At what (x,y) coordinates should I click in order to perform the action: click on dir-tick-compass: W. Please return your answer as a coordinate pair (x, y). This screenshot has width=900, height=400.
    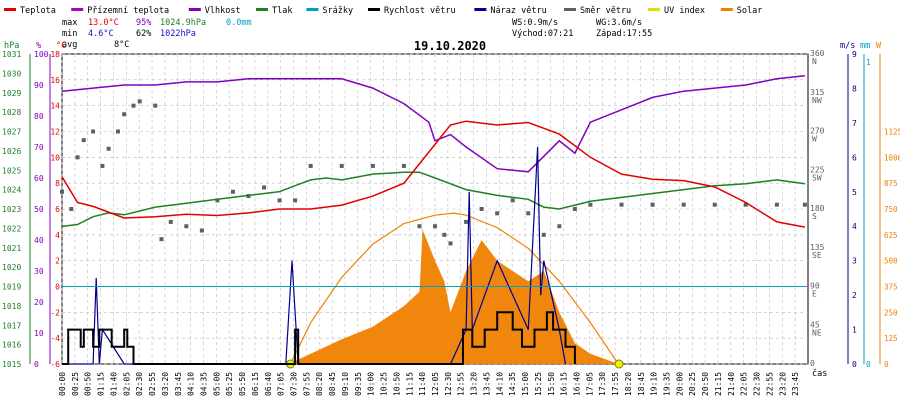
    Looking at the image, I should click on (814, 139).